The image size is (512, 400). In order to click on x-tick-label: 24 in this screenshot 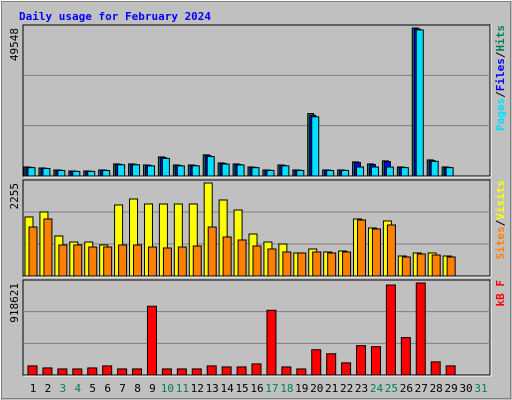, I will do `click(377, 388)`.